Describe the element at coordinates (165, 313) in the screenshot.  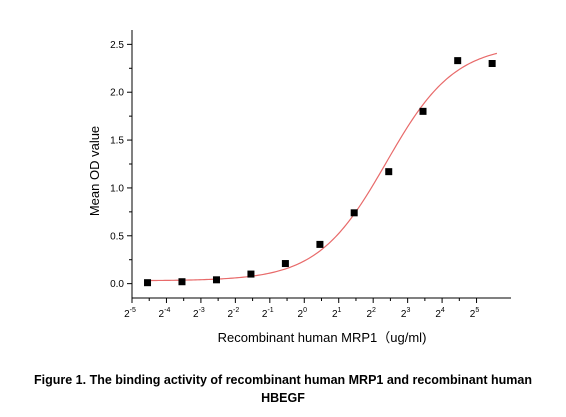
I see `x-tick-label: 2-4` at that location.